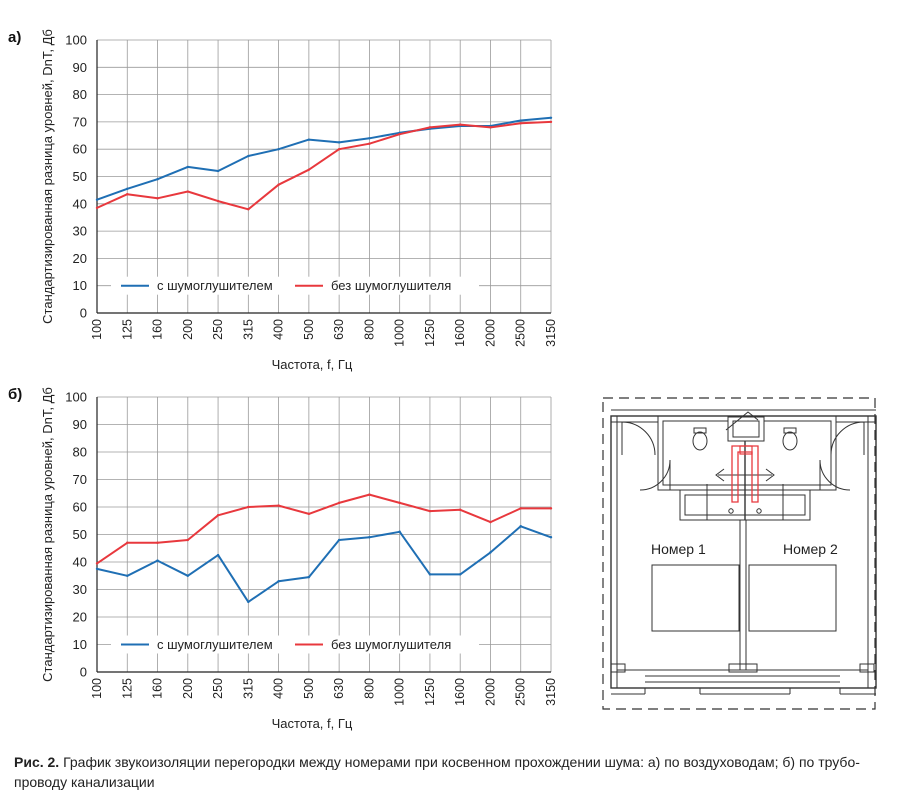 This screenshot has height=800, width=900. Describe the element at coordinates (80, 452) in the screenshot. I see `y-tick-label: 80` at that location.